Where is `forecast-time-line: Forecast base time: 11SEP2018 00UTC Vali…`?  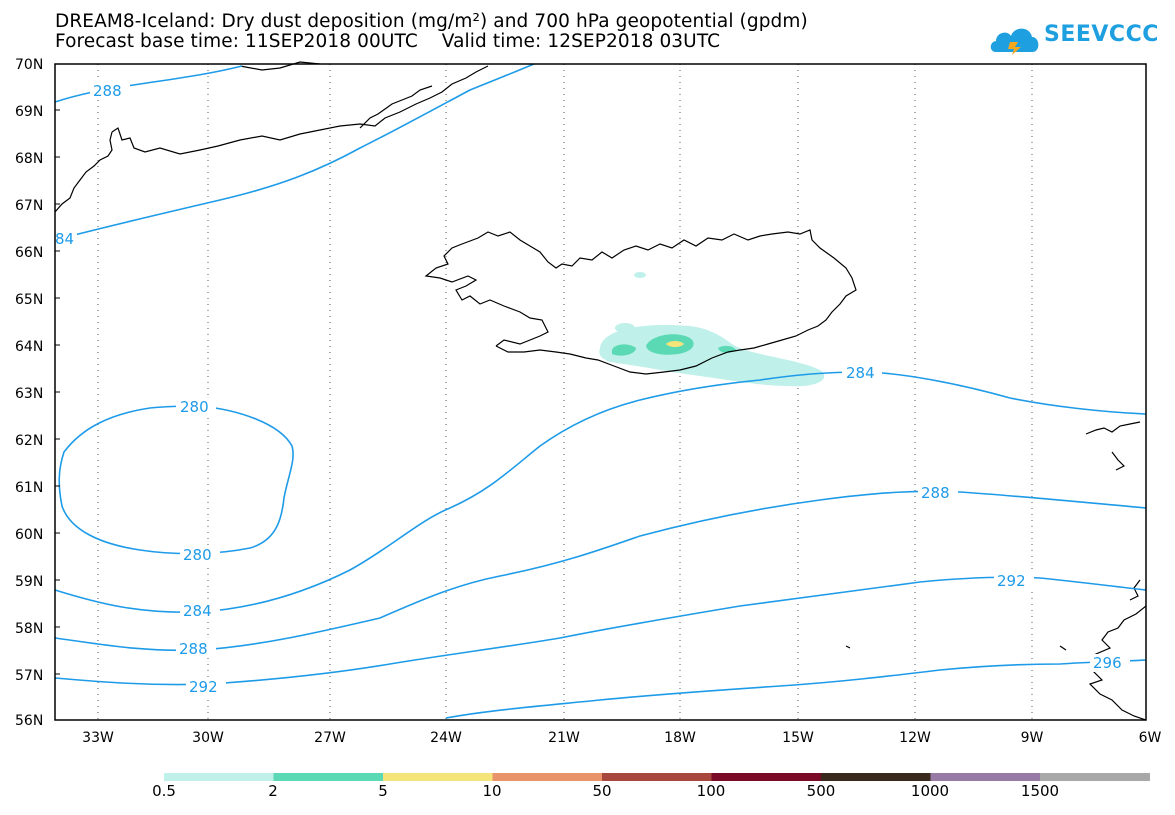 forecast-time-line: Forecast base time: 11SEP2018 00UTC Vali… is located at coordinates (388, 41).